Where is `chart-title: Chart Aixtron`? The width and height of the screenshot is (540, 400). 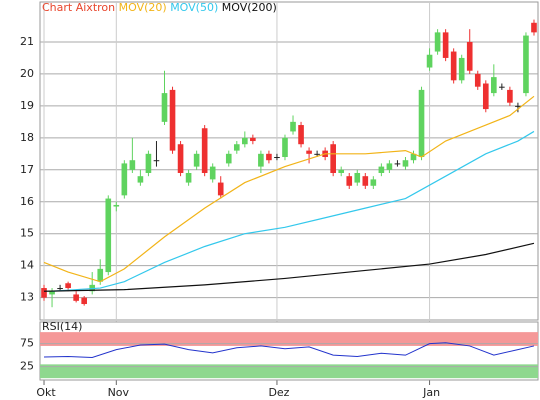 chart-title: Chart Aixtron is located at coordinates (78, 7).